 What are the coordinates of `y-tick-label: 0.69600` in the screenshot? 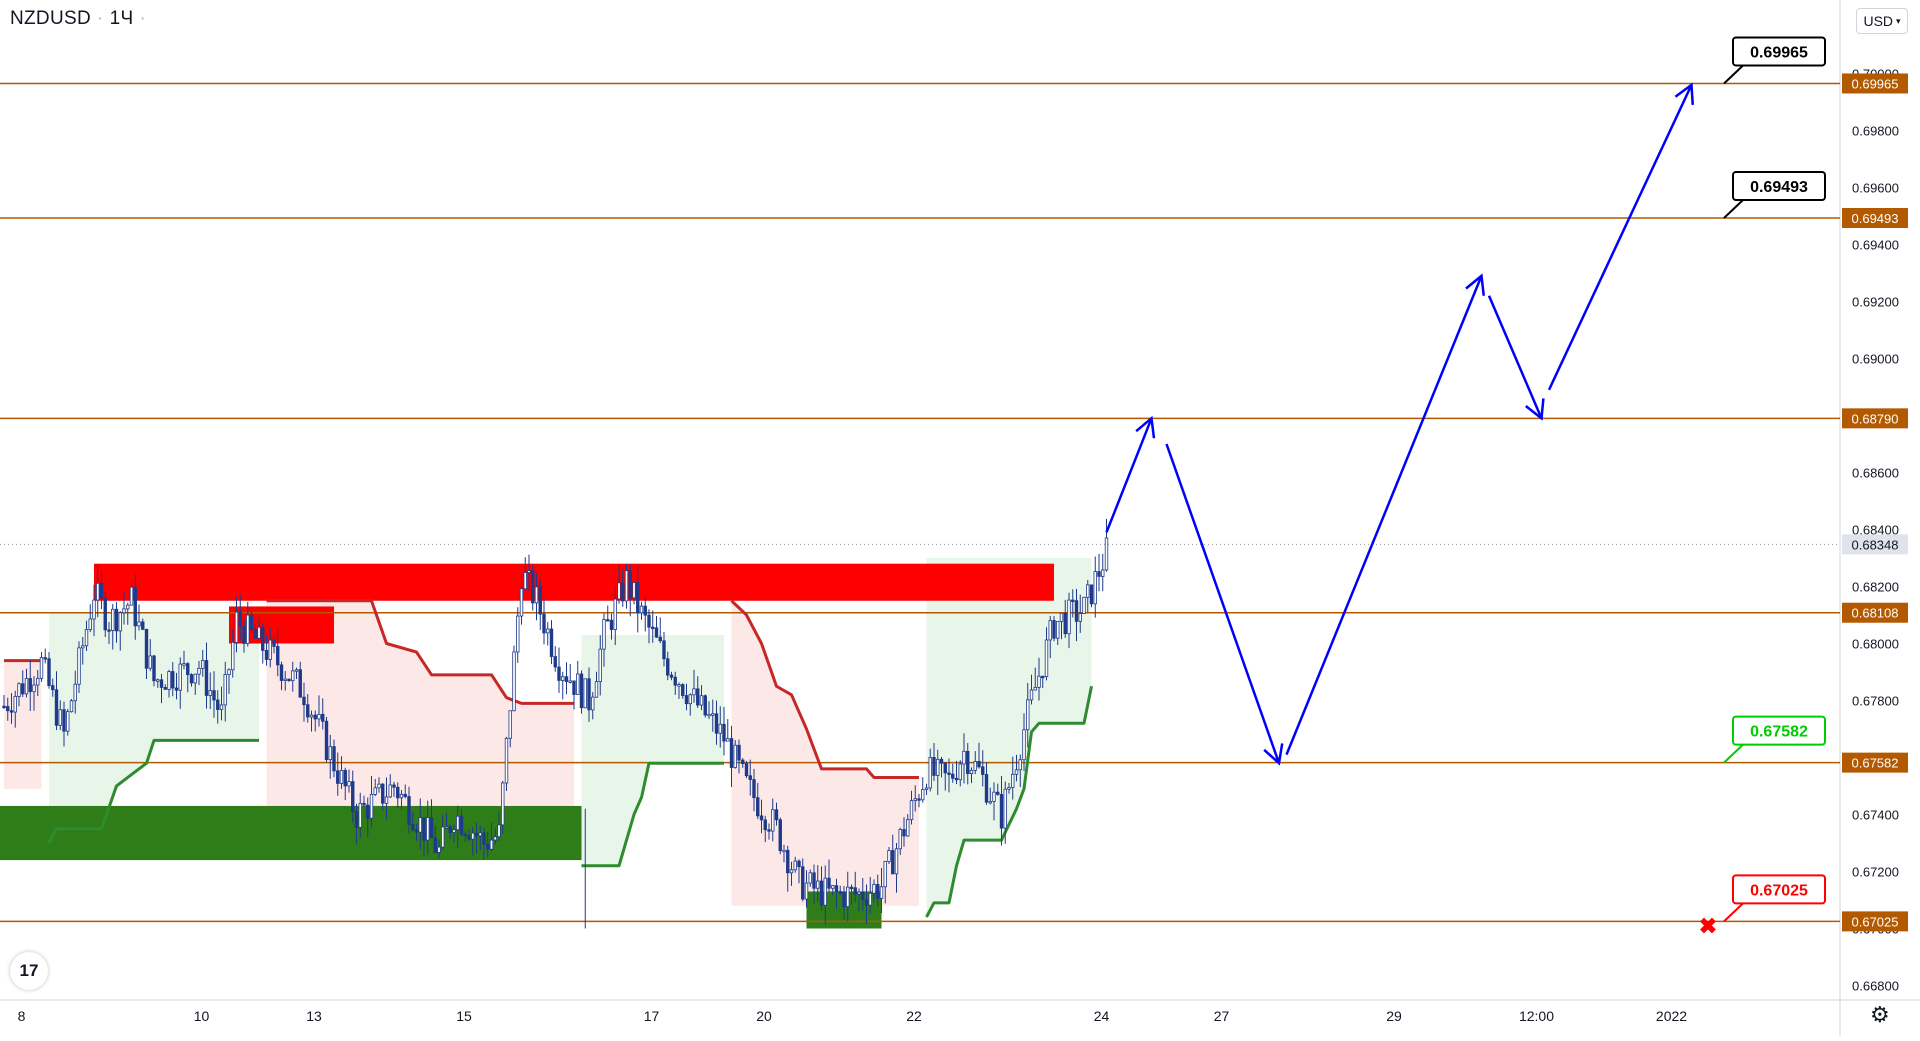 It's located at (1875, 188).